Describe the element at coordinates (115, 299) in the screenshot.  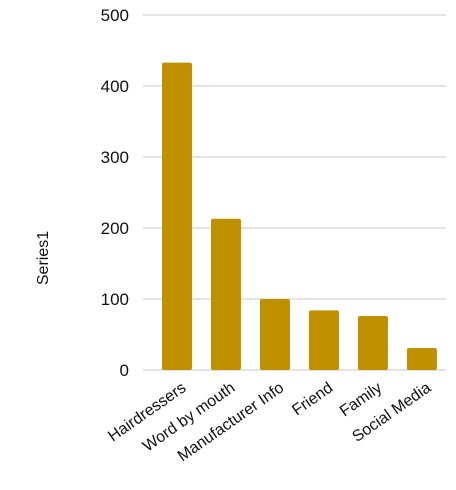
I see `y-tick-label: 100` at that location.